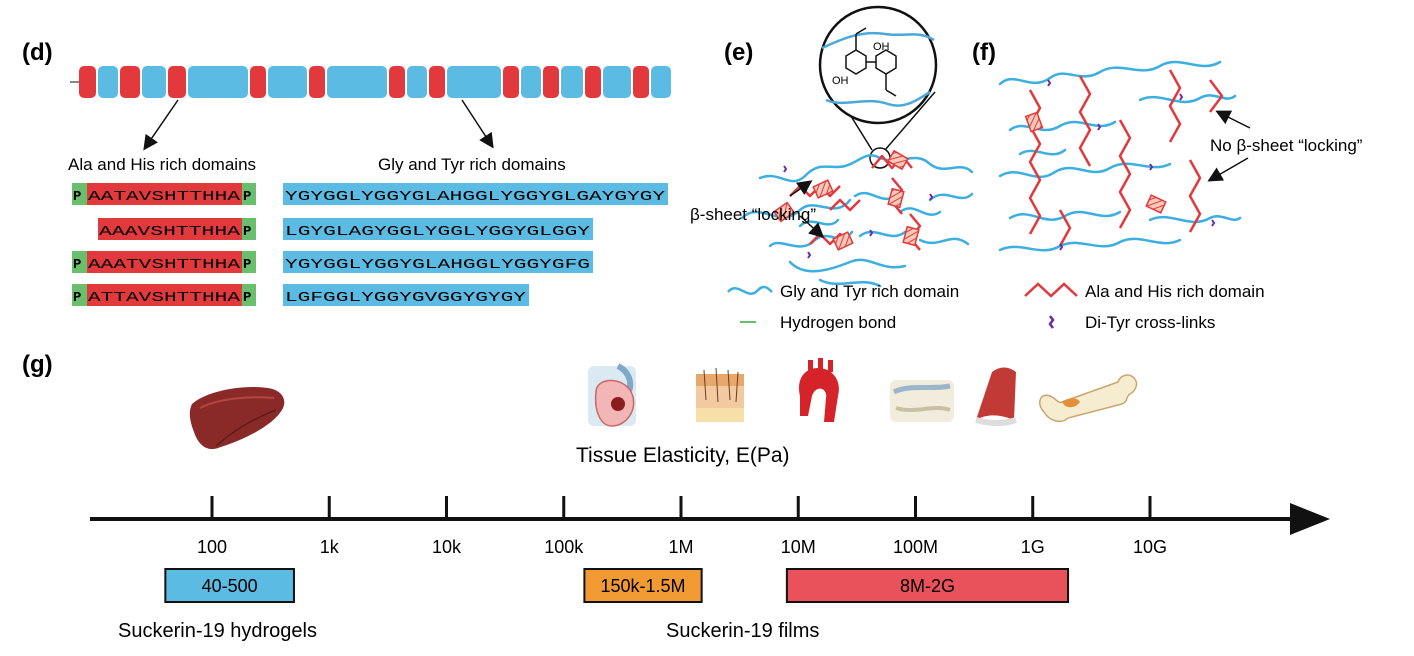  Describe the element at coordinates (438, 232) in the screenshot. I see `gly-seq-2: LGYGLAGYGGLYGGLYGGYGLGGY` at that location.